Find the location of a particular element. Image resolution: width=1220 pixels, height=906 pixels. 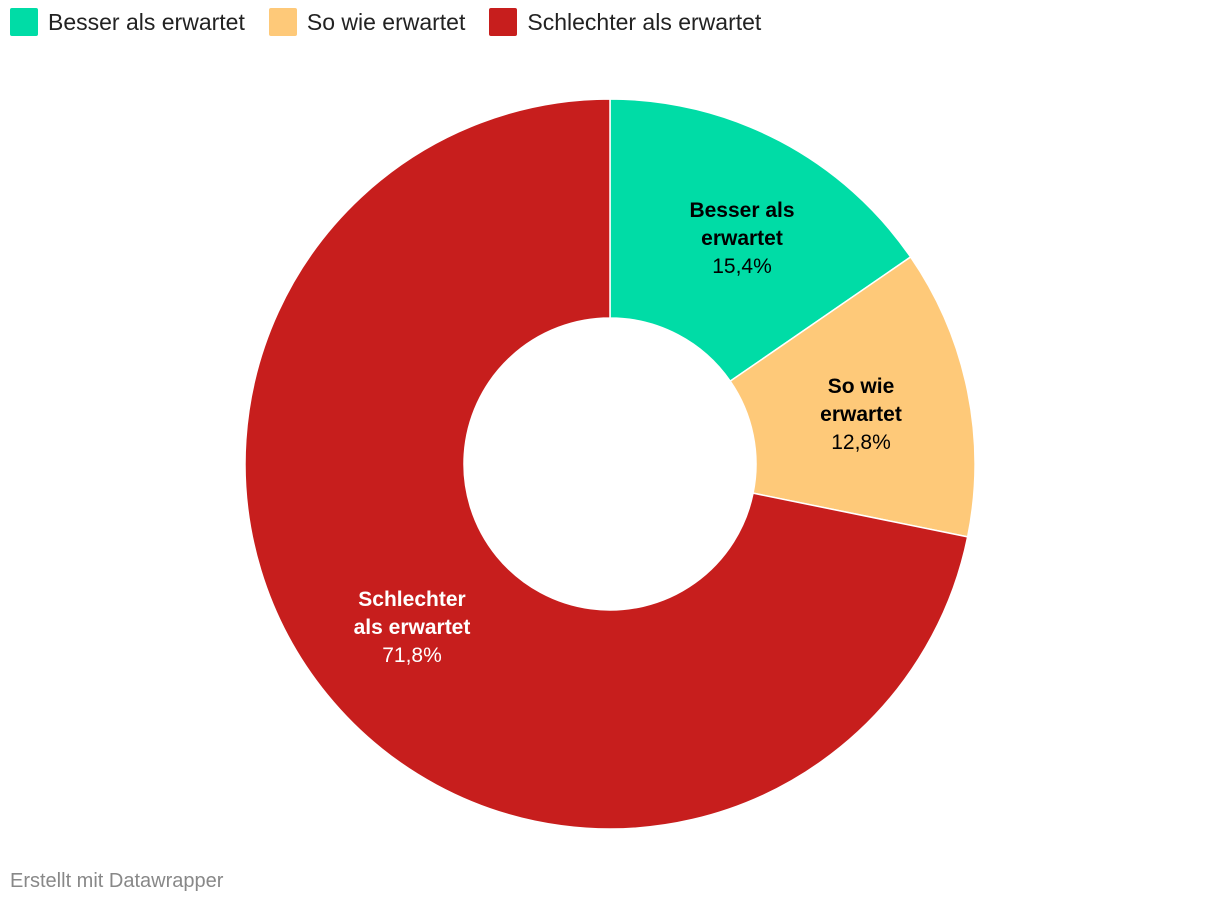

slice-value-label: 12,8% is located at coordinates (861, 442).